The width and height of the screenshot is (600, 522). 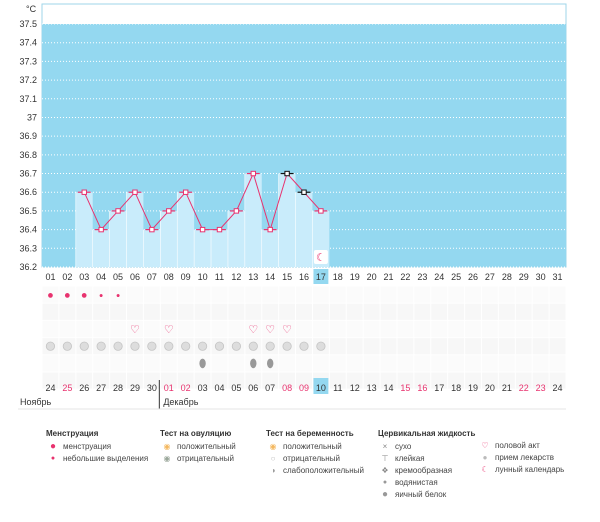 I want to click on x-tick-label: 17, so click(x=321, y=277).